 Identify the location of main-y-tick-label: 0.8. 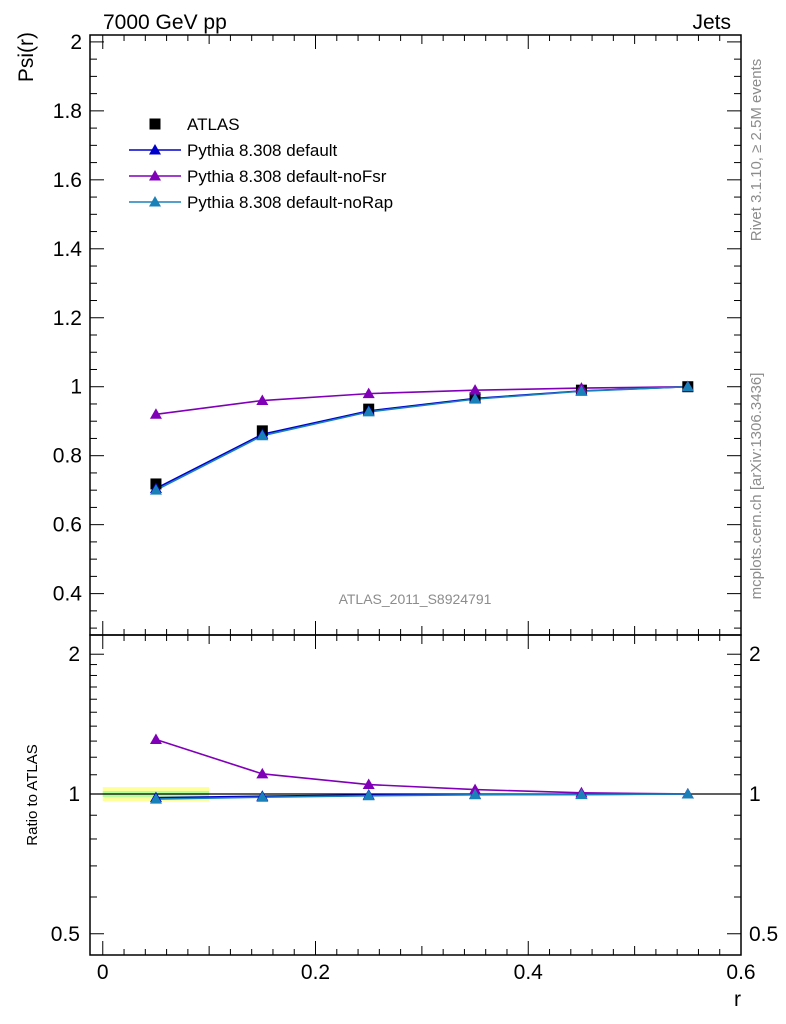
(67, 456).